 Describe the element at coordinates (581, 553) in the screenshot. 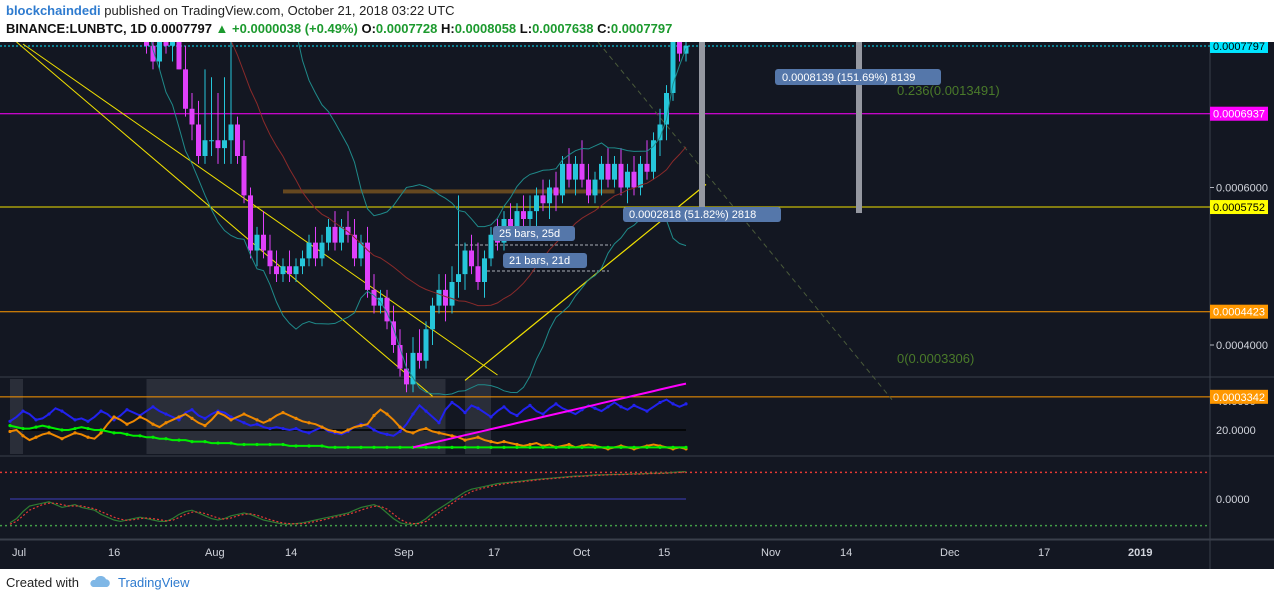

I see `time-axis-label: Oct` at that location.